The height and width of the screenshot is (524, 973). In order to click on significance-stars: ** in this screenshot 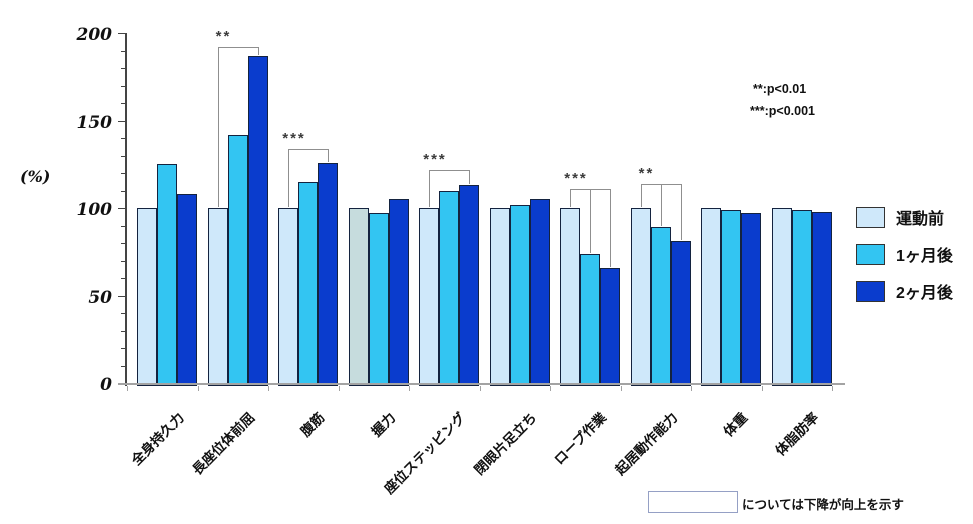, I will do `click(223, 36)`.